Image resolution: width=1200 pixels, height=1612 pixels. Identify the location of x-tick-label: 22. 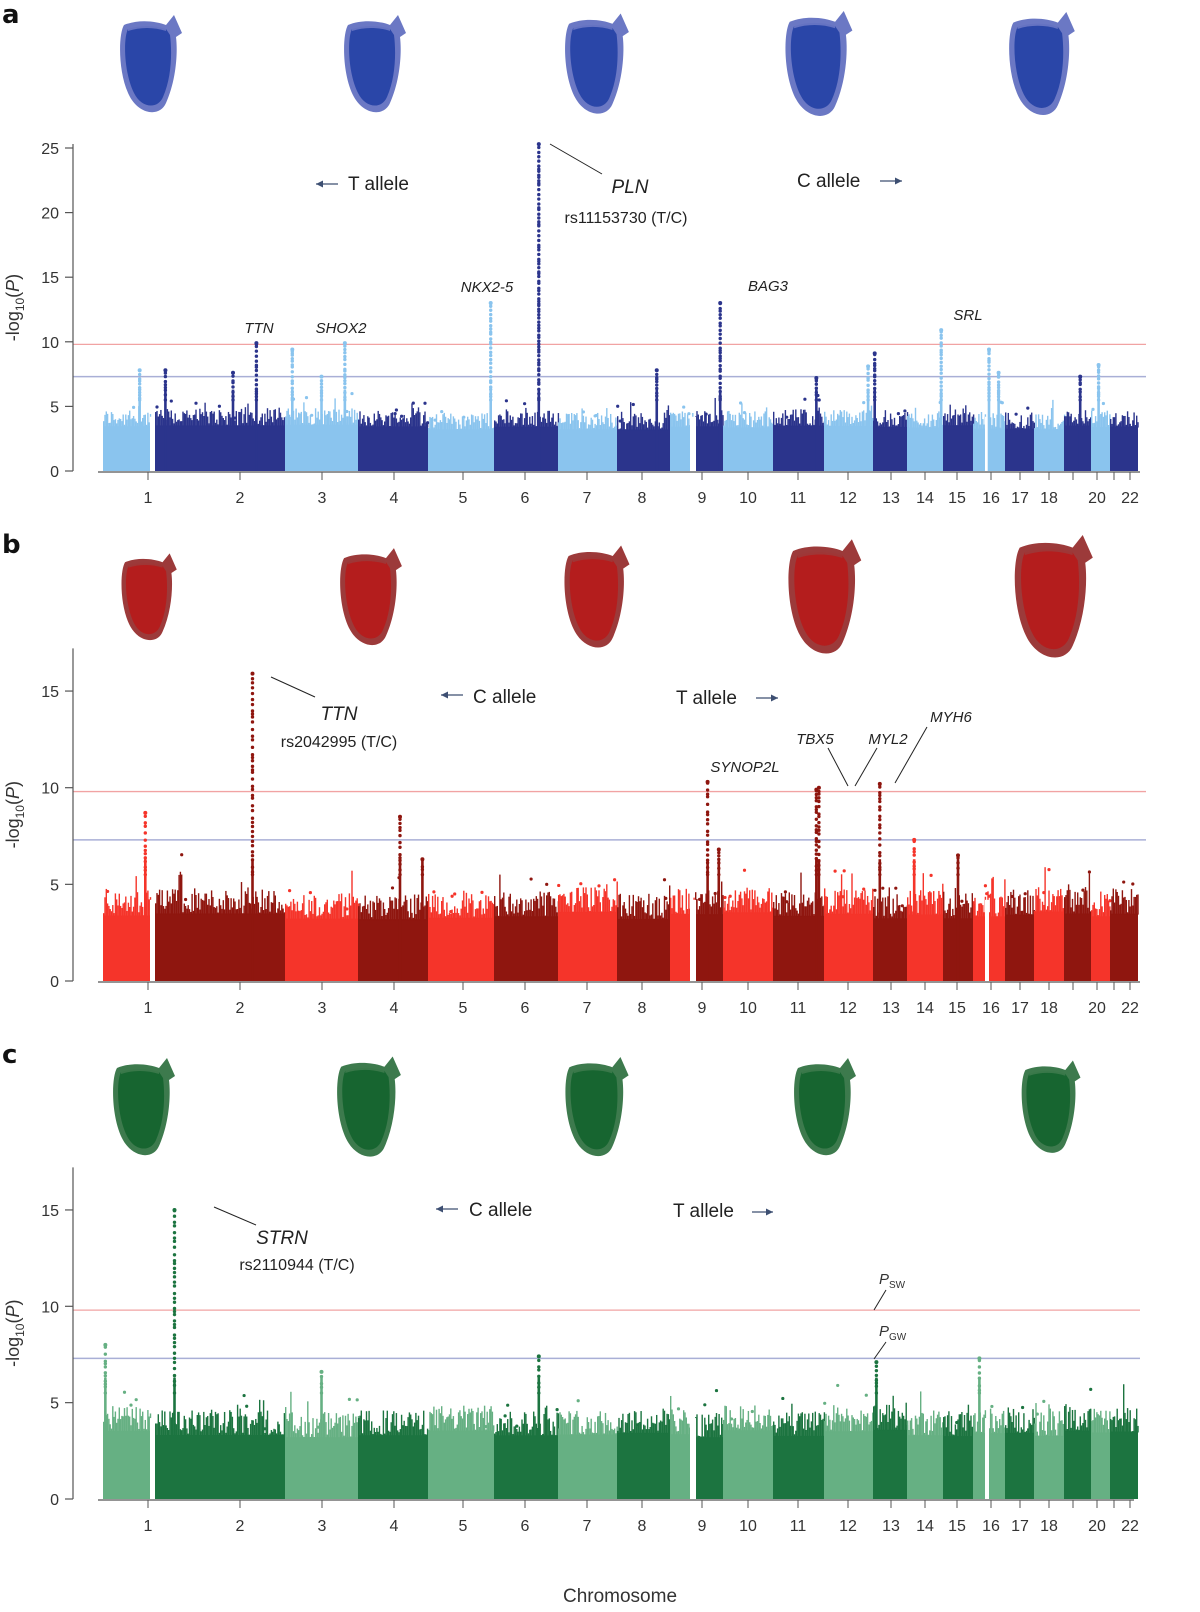
(1130, 1008).